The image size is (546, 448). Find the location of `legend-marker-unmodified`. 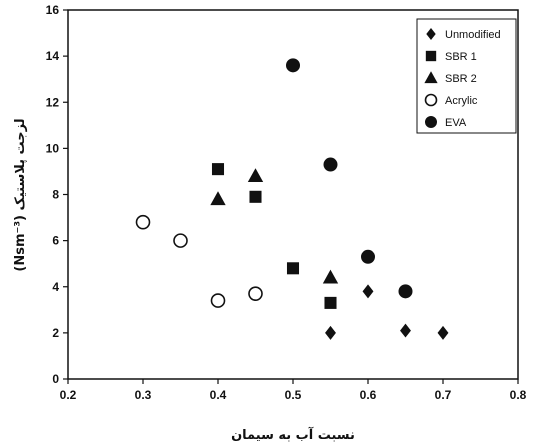

legend-marker-unmodified is located at coordinates (431, 34).